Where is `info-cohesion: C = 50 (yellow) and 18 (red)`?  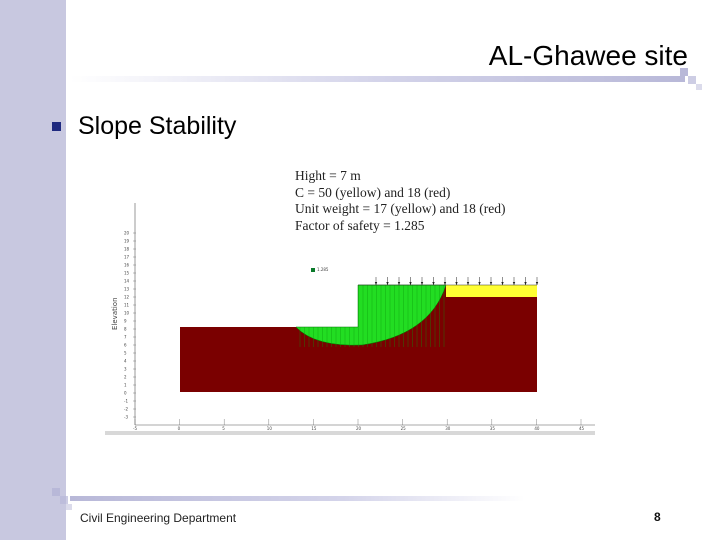
info-cohesion: C = 50 (yellow) and 18 (red) is located at coordinates (373, 192).